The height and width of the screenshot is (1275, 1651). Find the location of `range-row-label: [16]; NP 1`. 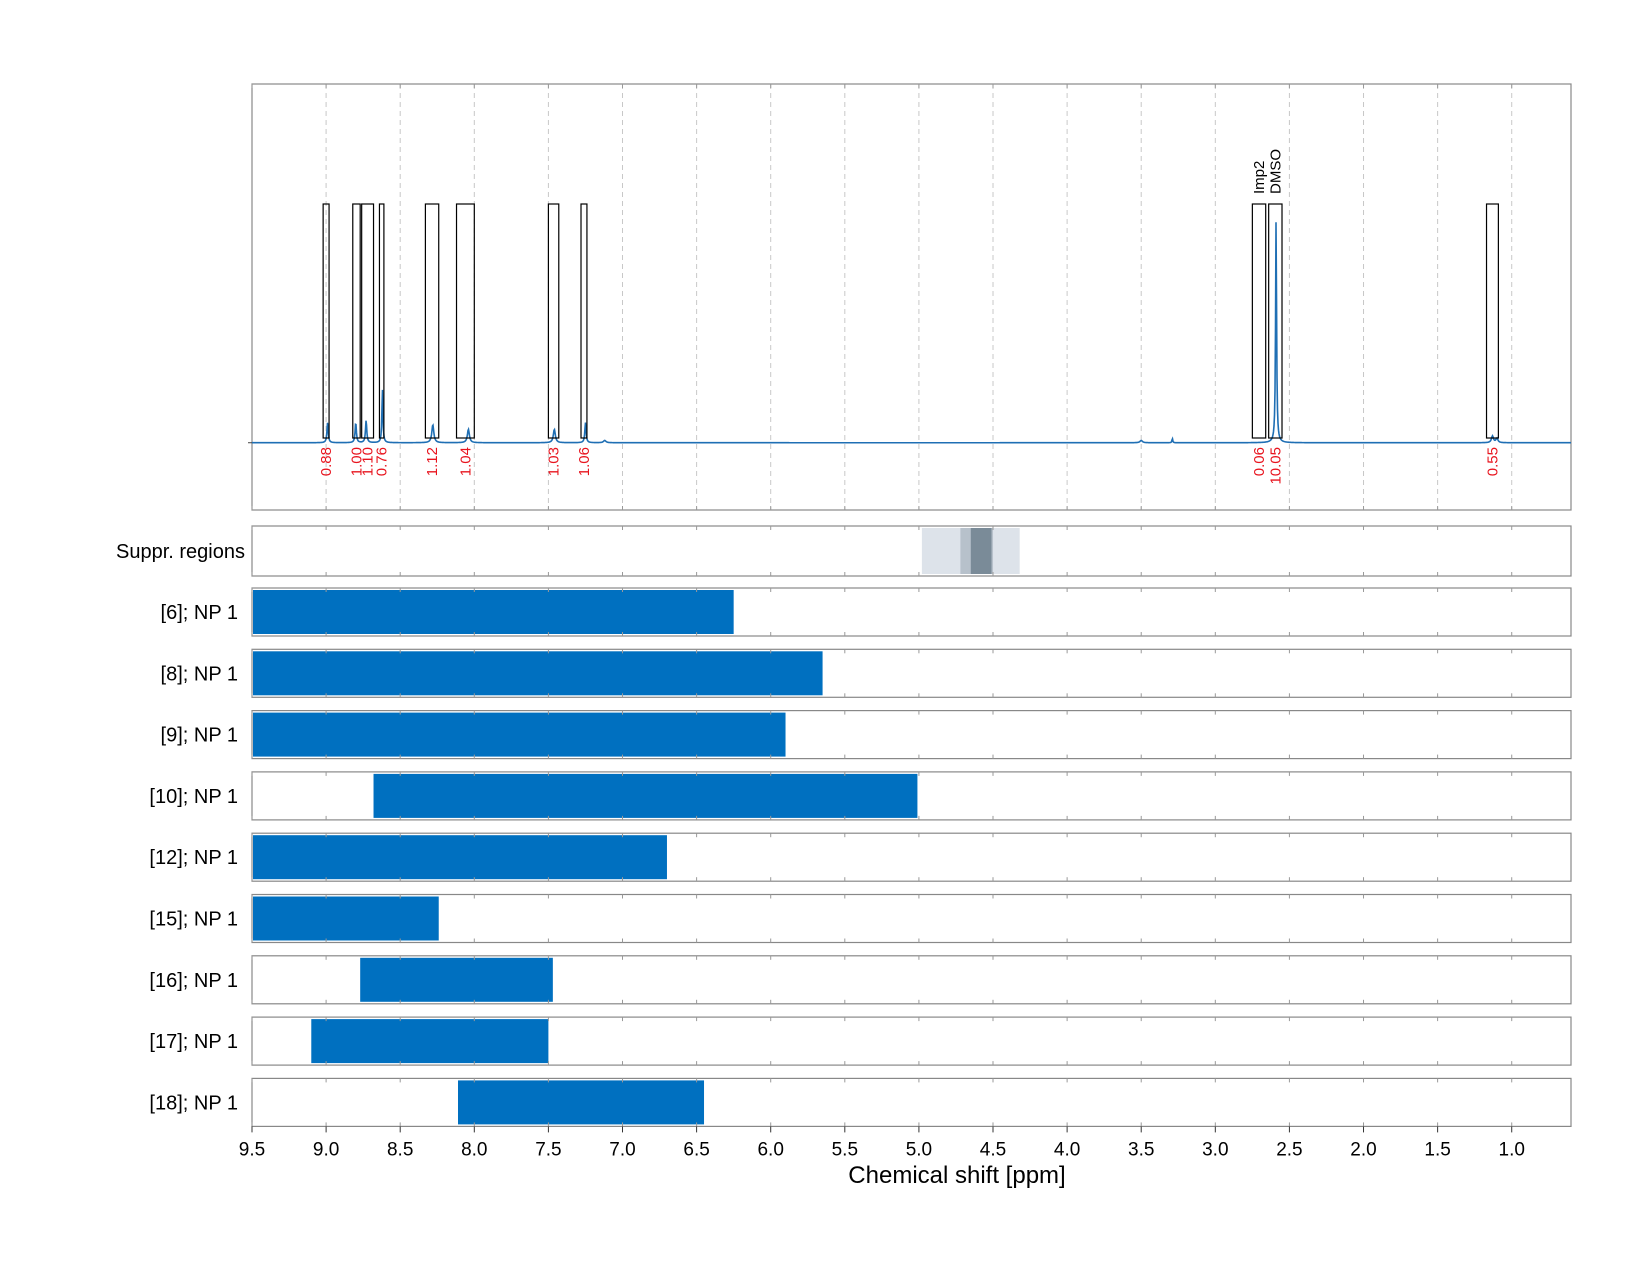

range-row-label: [16]; NP 1 is located at coordinates (193, 981).